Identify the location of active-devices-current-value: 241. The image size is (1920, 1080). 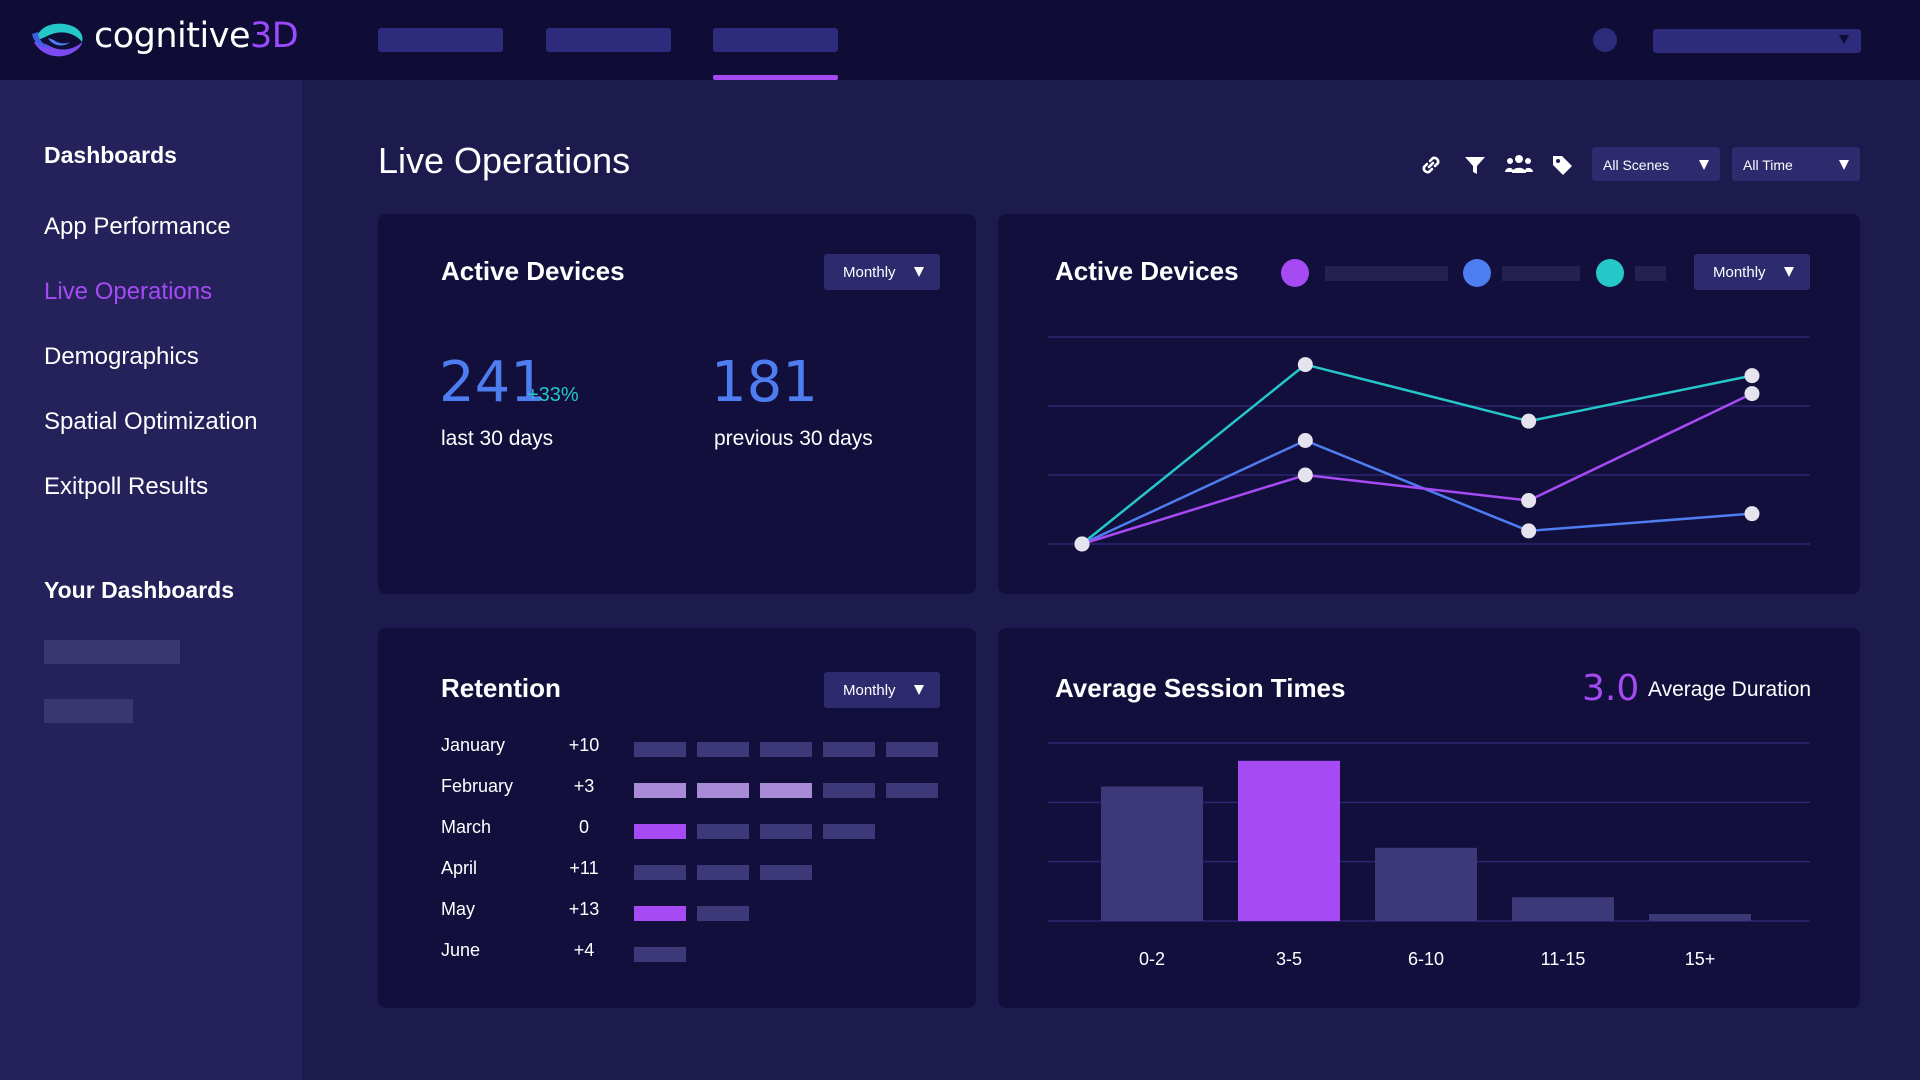
(492, 382).